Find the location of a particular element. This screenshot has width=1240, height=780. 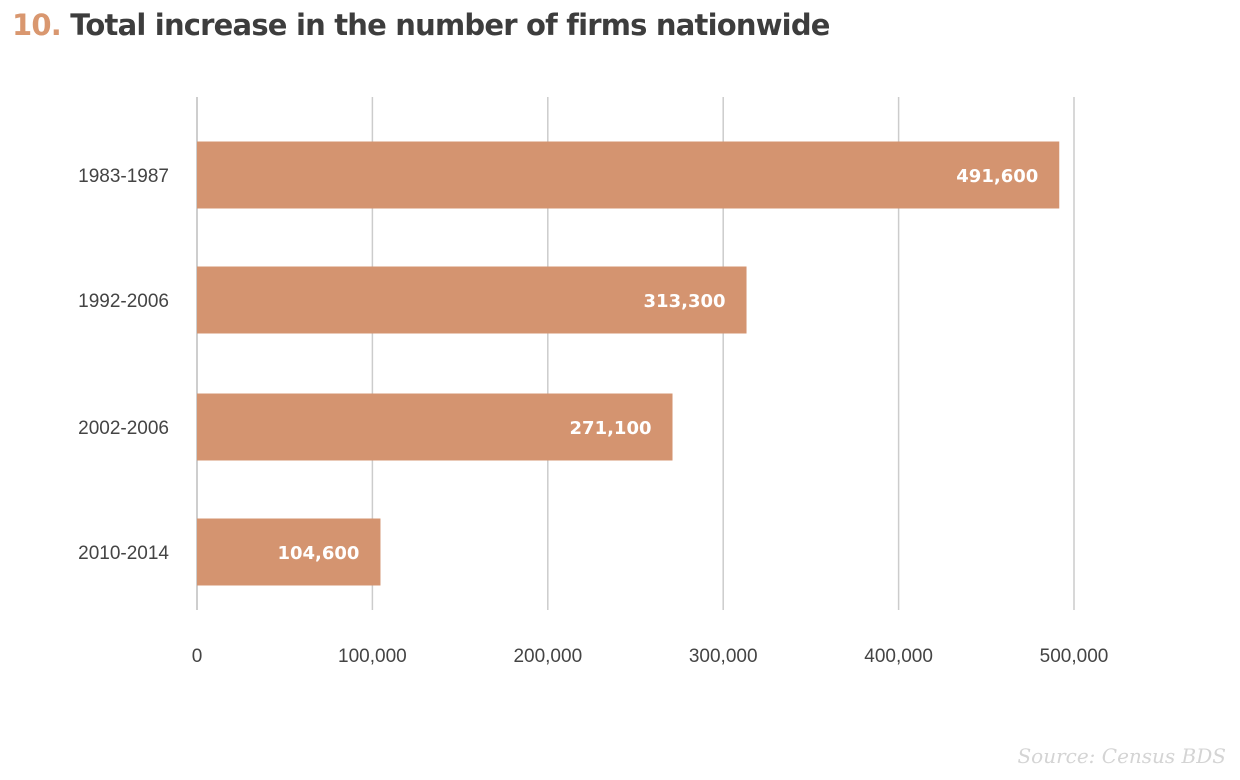

chart-number: 10. is located at coordinates (37, 25).